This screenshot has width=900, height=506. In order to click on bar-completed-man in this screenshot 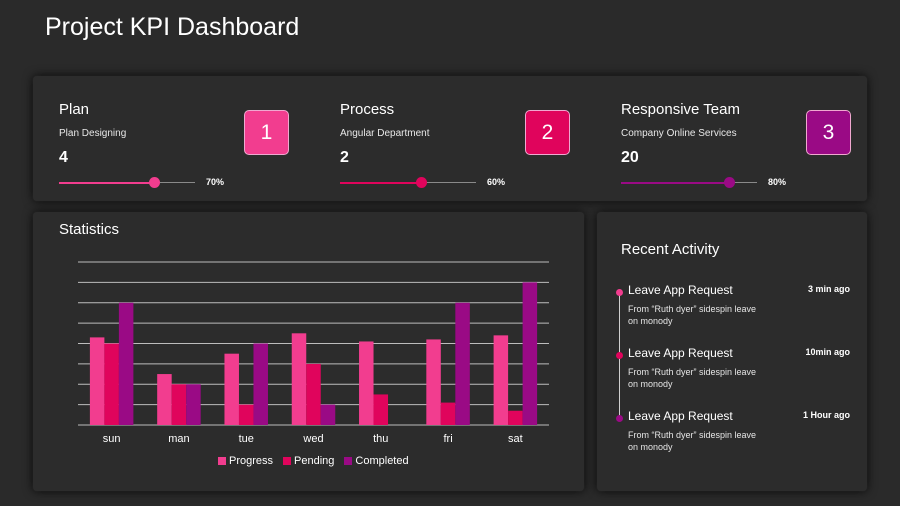, I will do `click(193, 404)`.